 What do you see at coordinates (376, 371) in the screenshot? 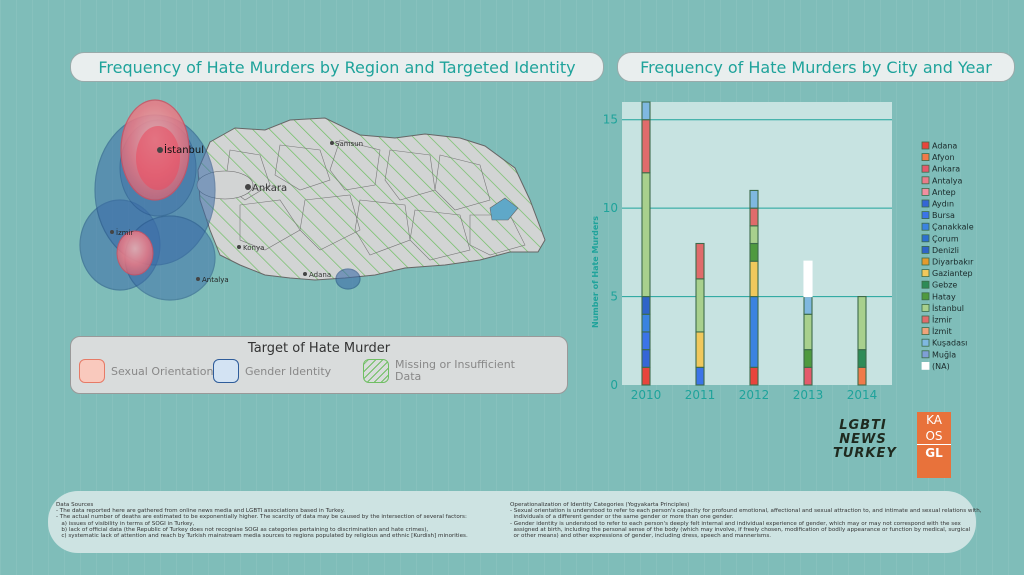
I see `missing-data-swatch` at bounding box center [376, 371].